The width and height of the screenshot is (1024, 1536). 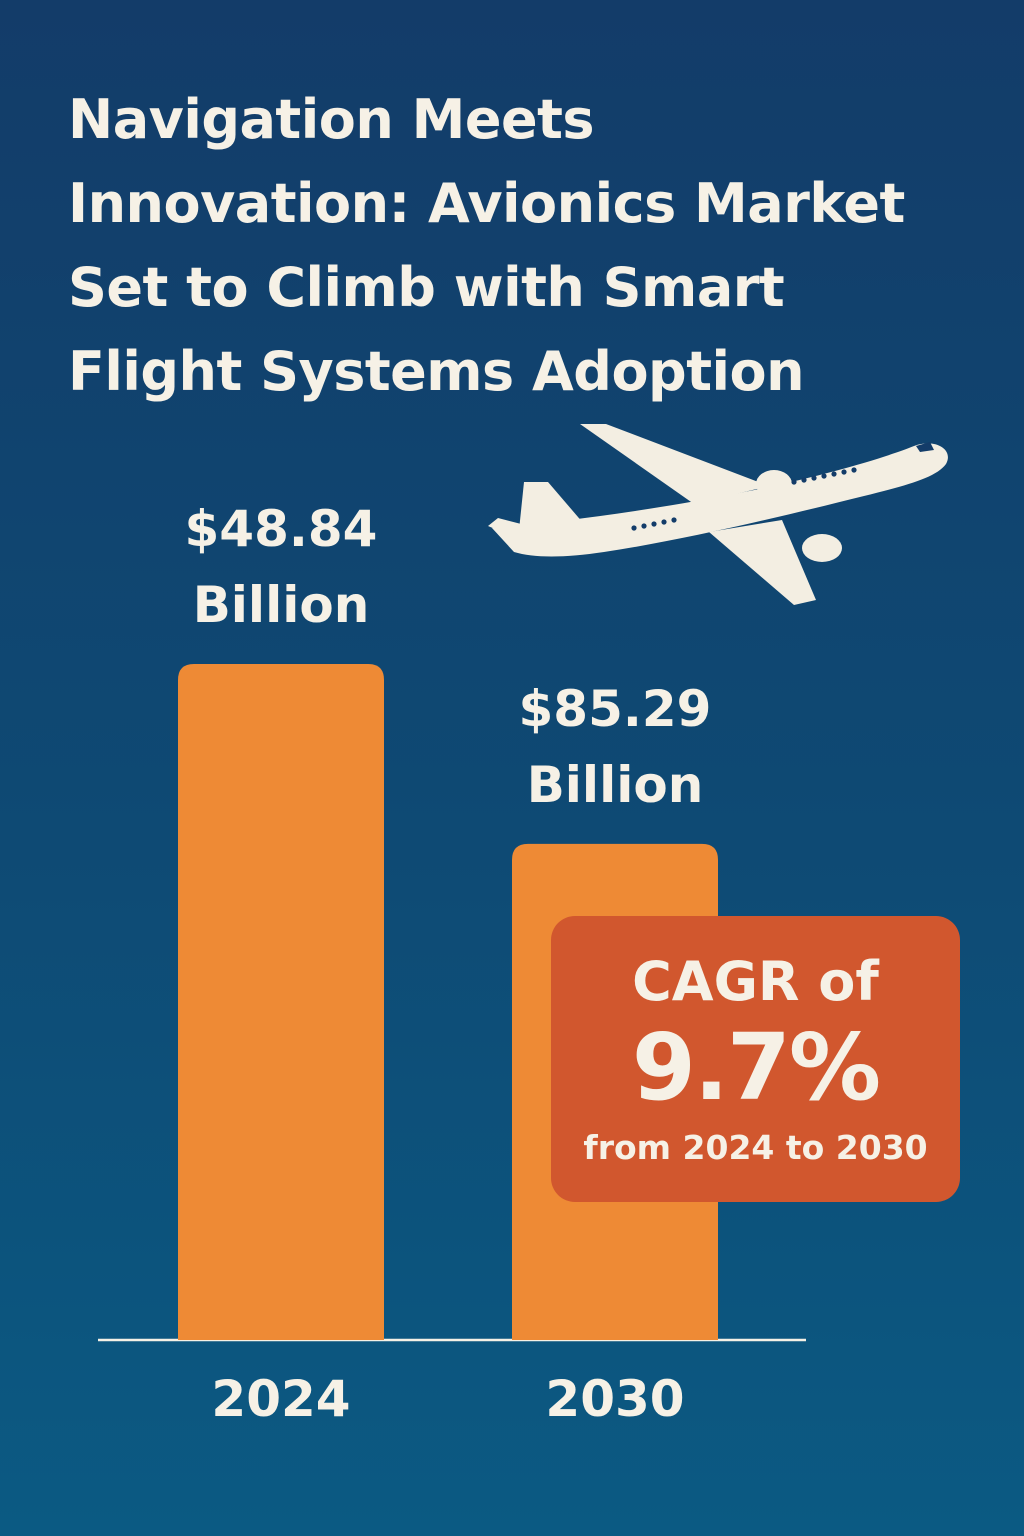 What do you see at coordinates (426, 287) in the screenshot?
I see `title-line: Set to Climb with Smart` at bounding box center [426, 287].